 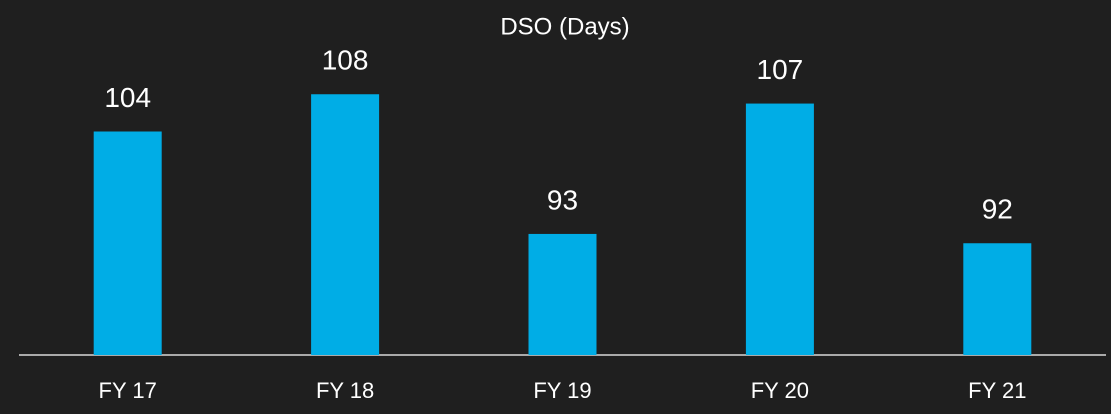 What do you see at coordinates (562, 199) in the screenshot?
I see `data-label: 93` at bounding box center [562, 199].